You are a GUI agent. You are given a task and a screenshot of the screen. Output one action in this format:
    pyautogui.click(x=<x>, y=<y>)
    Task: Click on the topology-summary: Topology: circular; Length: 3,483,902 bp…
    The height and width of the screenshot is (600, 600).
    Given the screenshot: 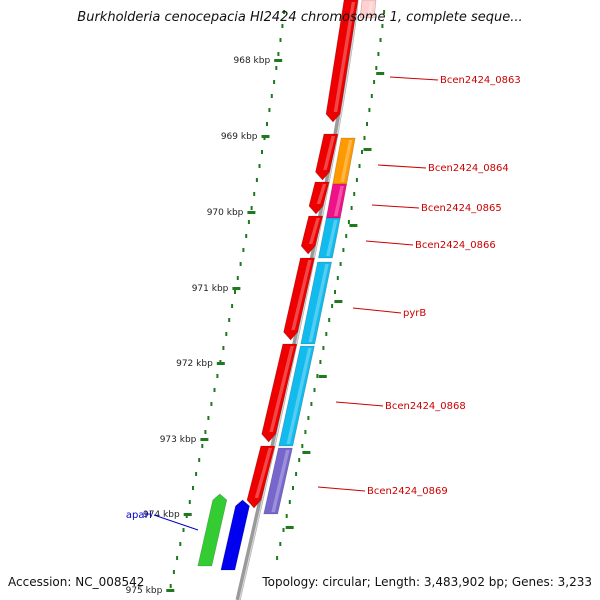 What is the action you would take?
    pyautogui.click(x=427, y=582)
    